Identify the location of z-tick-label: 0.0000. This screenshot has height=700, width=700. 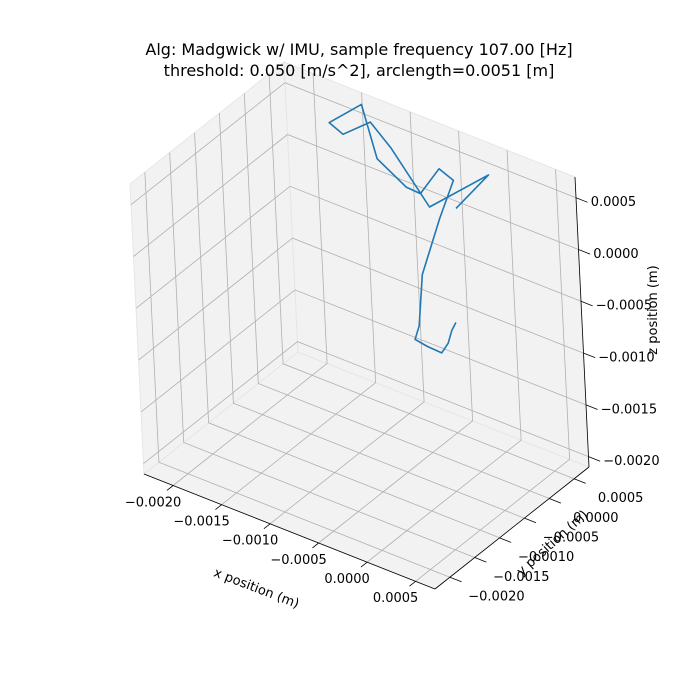
(616, 254).